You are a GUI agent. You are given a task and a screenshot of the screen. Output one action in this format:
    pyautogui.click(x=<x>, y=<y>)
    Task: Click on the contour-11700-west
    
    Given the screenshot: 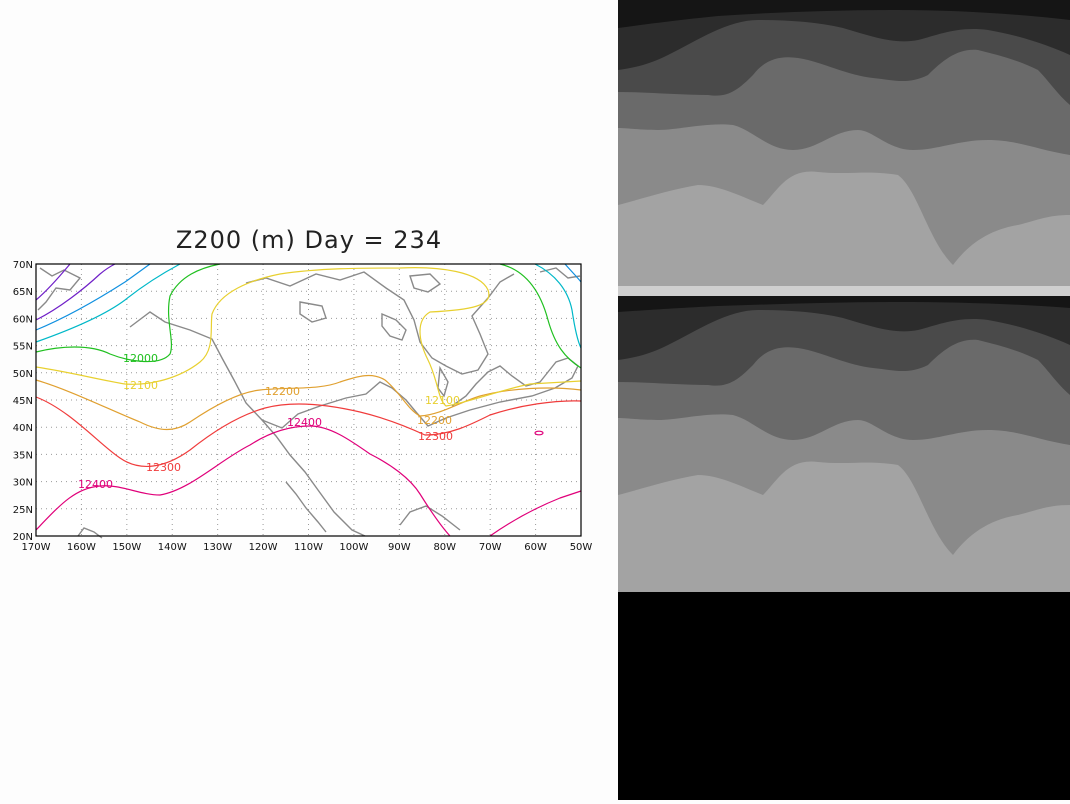 What is the action you would take?
    pyautogui.click(x=53, y=282)
    